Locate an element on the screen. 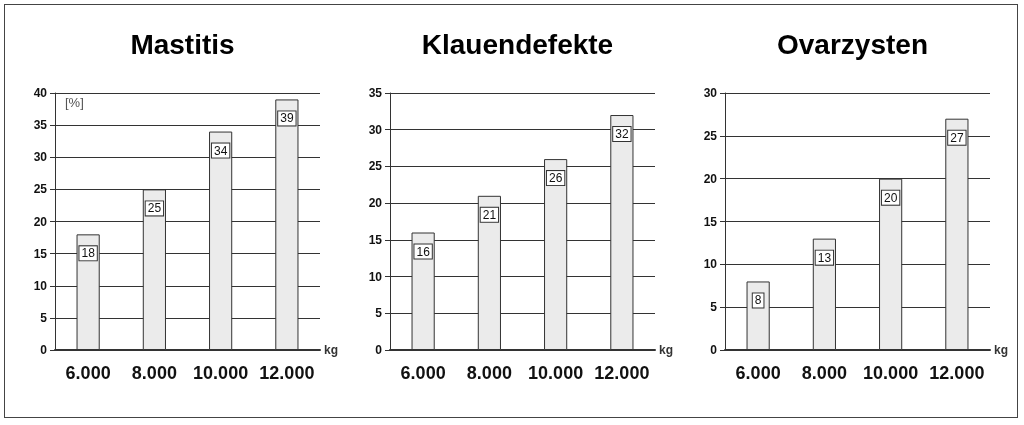 The width and height of the screenshot is (1024, 425). data-label: 8 is located at coordinates (758, 300).